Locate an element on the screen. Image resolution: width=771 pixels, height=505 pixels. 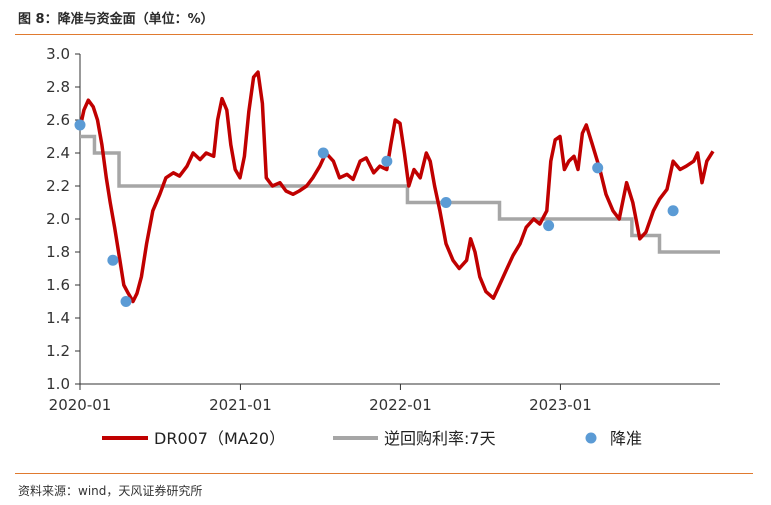
x-tick-label: 2020-01 is located at coordinates (80, 405).